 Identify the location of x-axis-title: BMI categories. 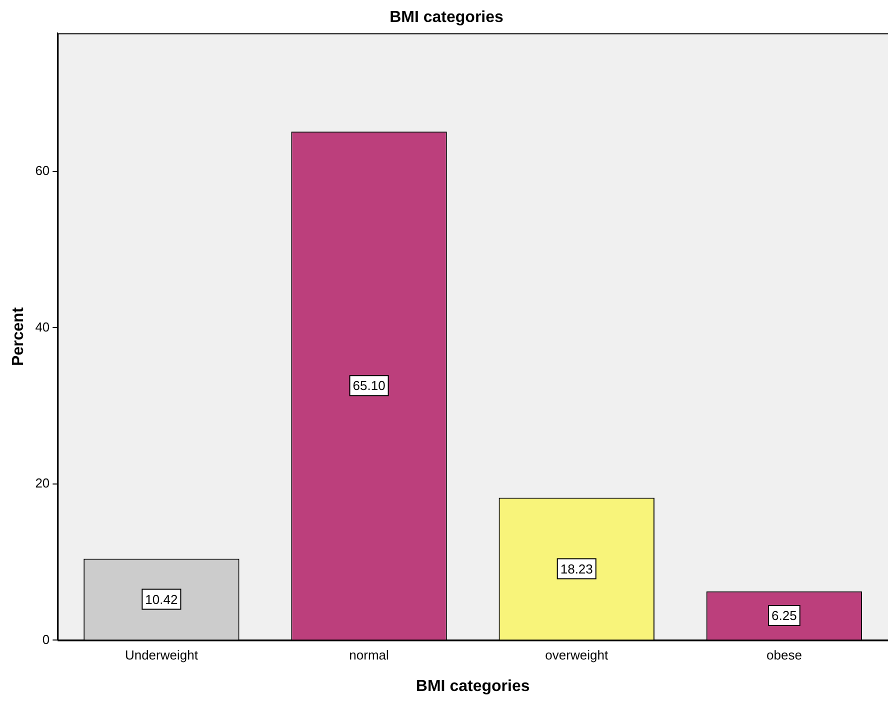
(473, 686).